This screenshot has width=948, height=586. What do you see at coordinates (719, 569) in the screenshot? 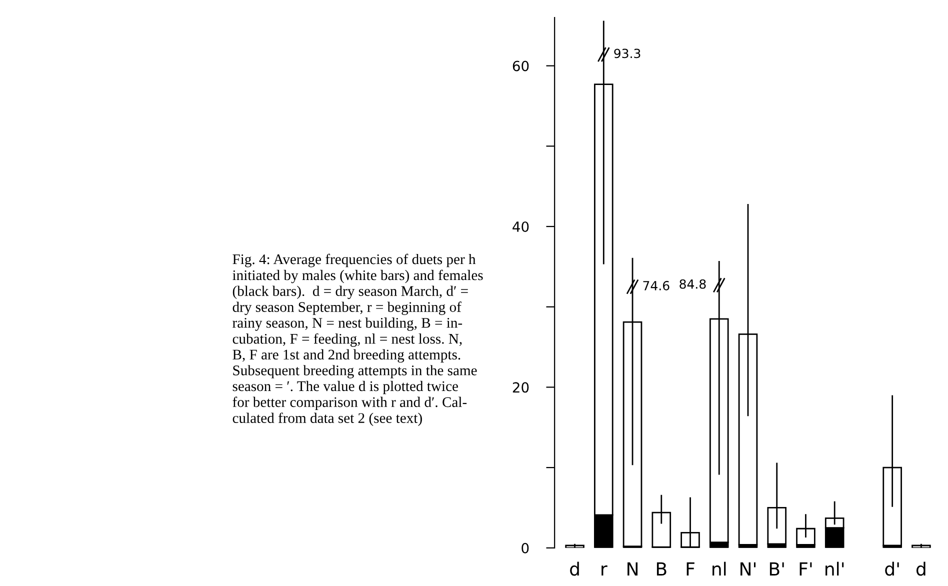
I see `x-tick-label: nl` at bounding box center [719, 569].